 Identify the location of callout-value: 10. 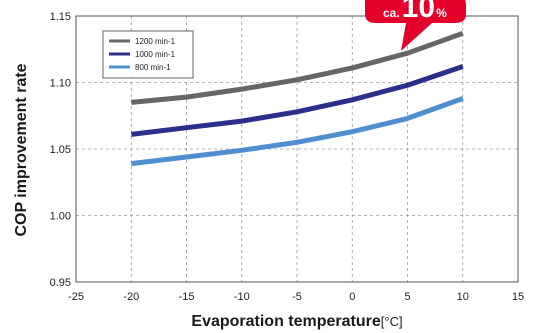
(418, 12).